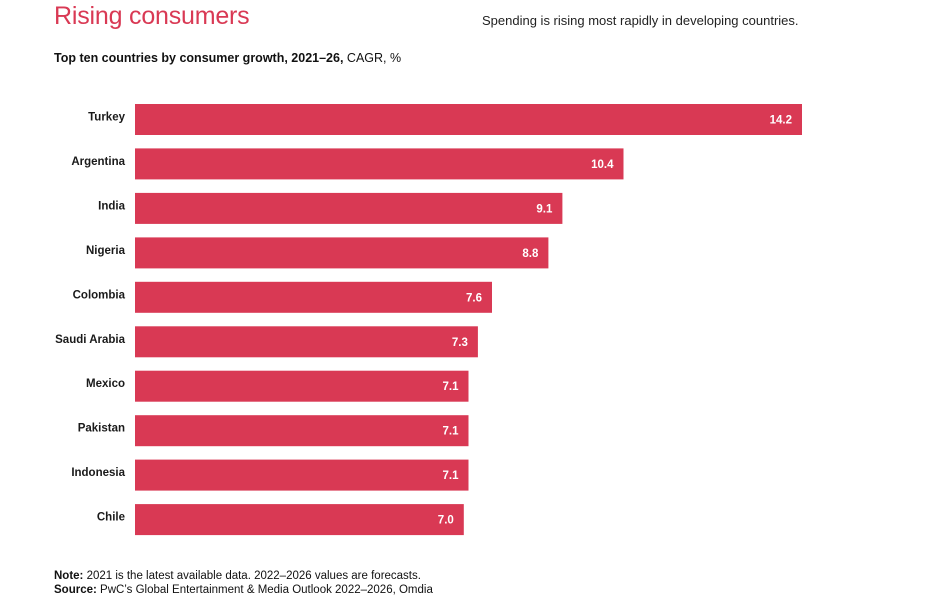  What do you see at coordinates (101, 429) in the screenshot?
I see `category-label: Pakistan` at bounding box center [101, 429].